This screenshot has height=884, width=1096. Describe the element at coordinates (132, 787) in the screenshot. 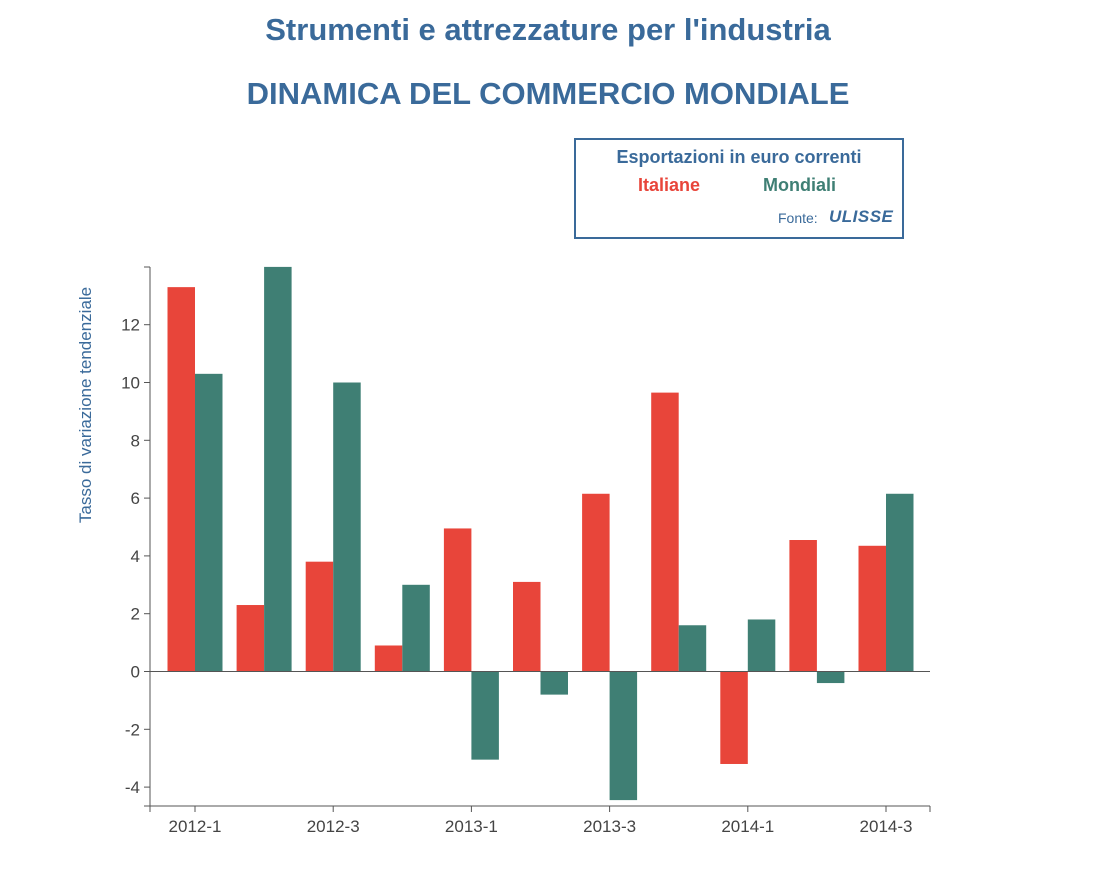

I see `y-tick-label: -4` at that location.